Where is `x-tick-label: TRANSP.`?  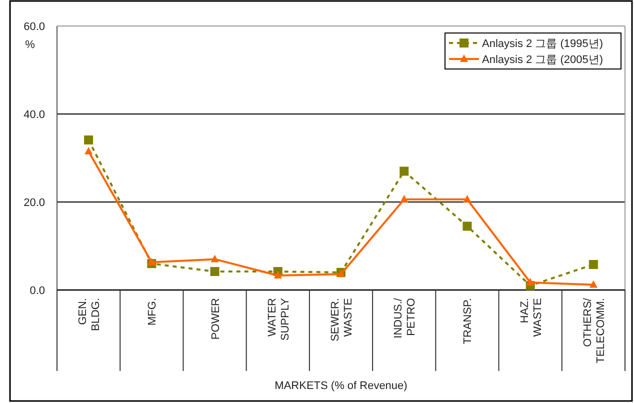
x-tick-label: TRANSP. is located at coordinates (468, 321).